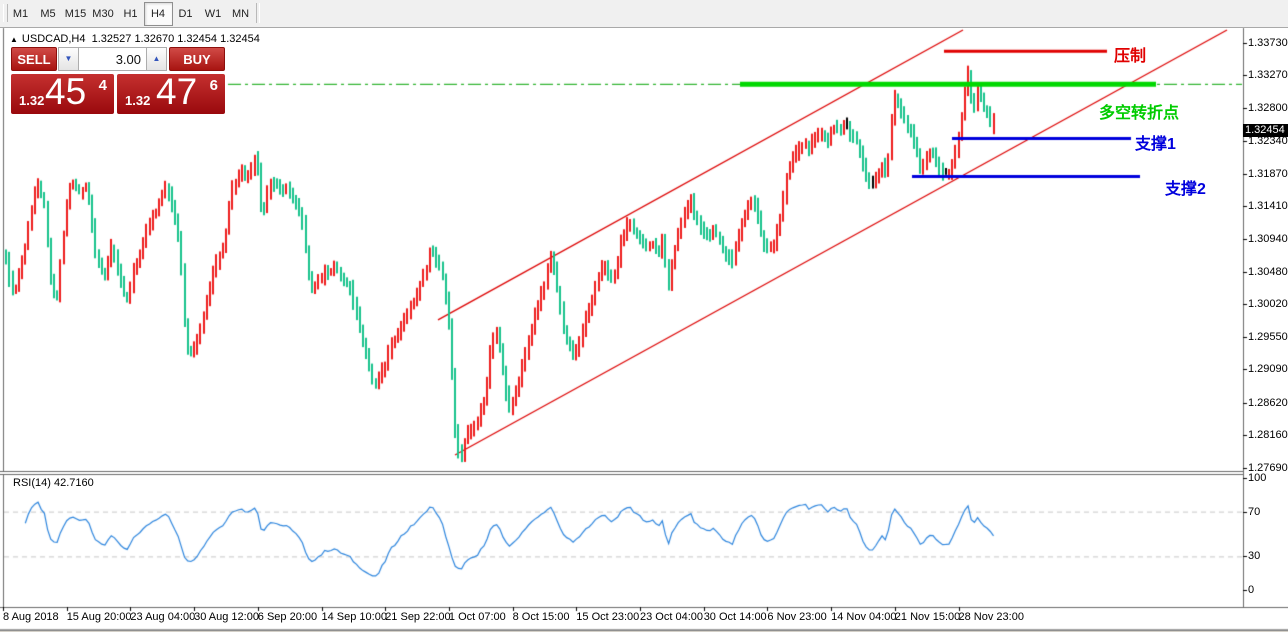 Image resolution: width=1288 pixels, height=632 pixels. I want to click on bid-price: 1.32 45 4, so click(62, 92).